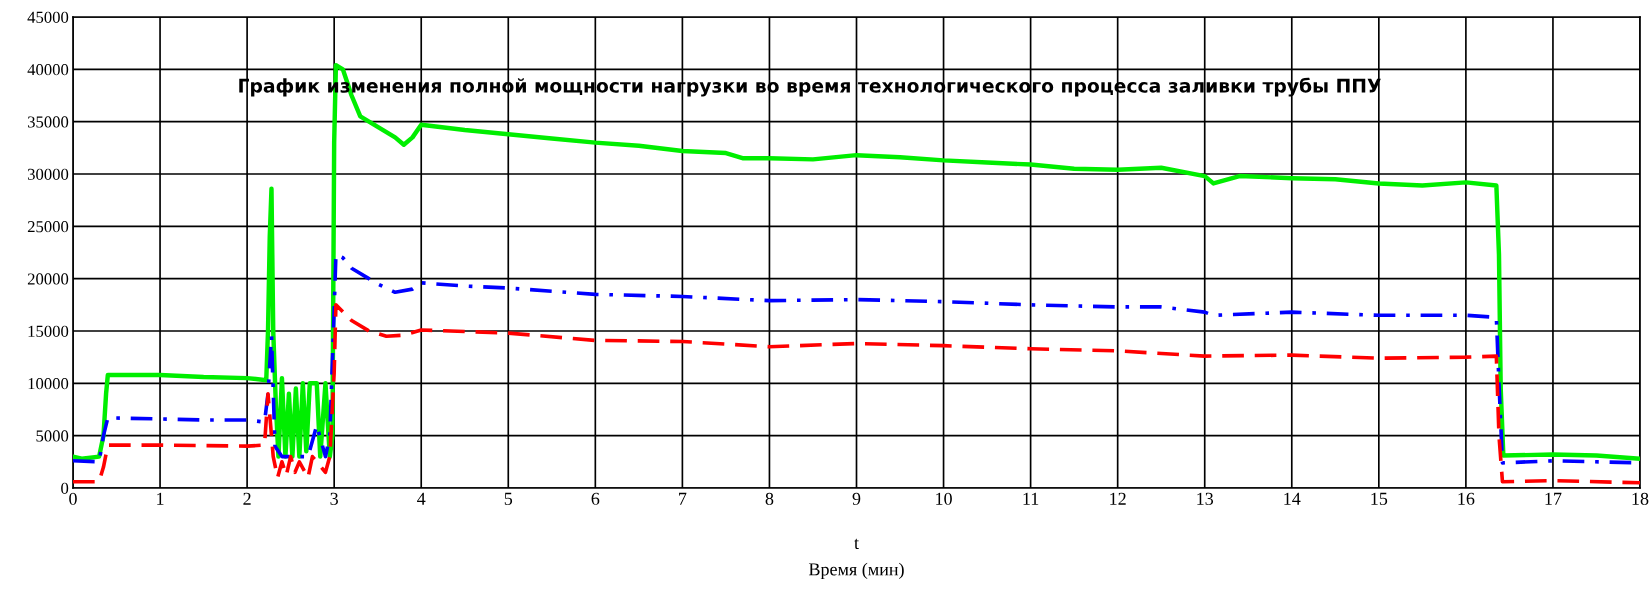 This screenshot has height=599, width=1649. What do you see at coordinates (1466, 498) in the screenshot?
I see `x-tick-label: 16` at bounding box center [1466, 498].